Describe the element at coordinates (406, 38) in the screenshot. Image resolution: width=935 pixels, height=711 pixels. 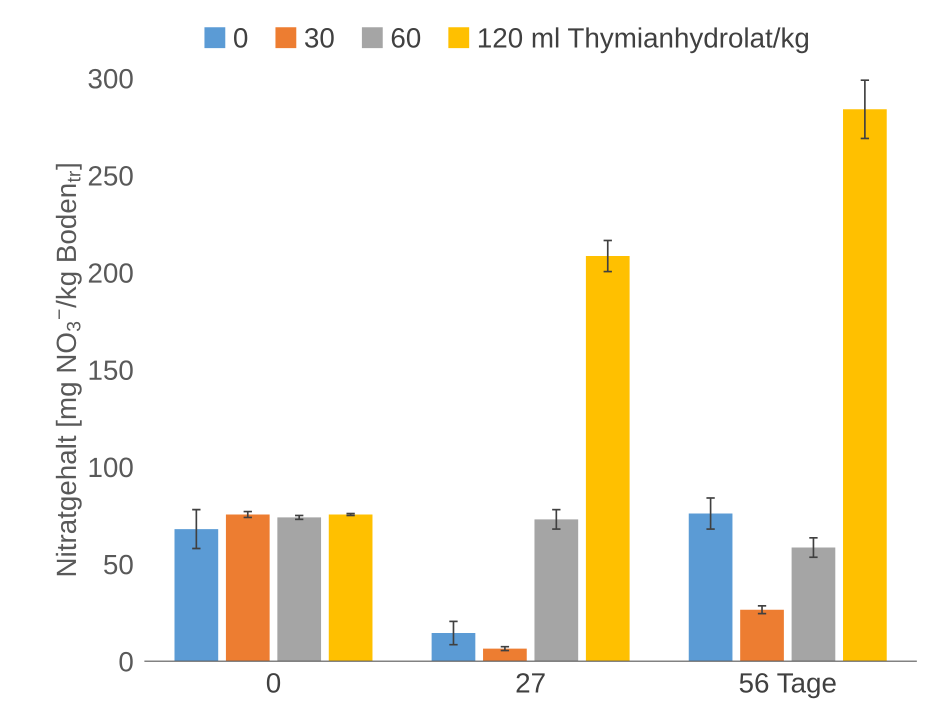
I see `legend-label: 60` at that location.